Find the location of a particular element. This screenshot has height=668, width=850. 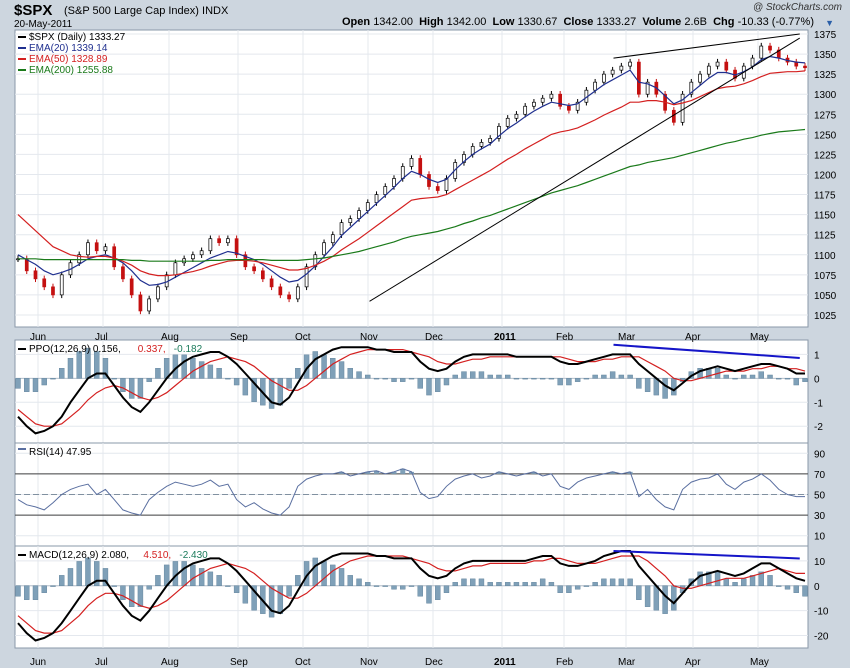

y-tick-label: 1225 is located at coordinates (825, 155).